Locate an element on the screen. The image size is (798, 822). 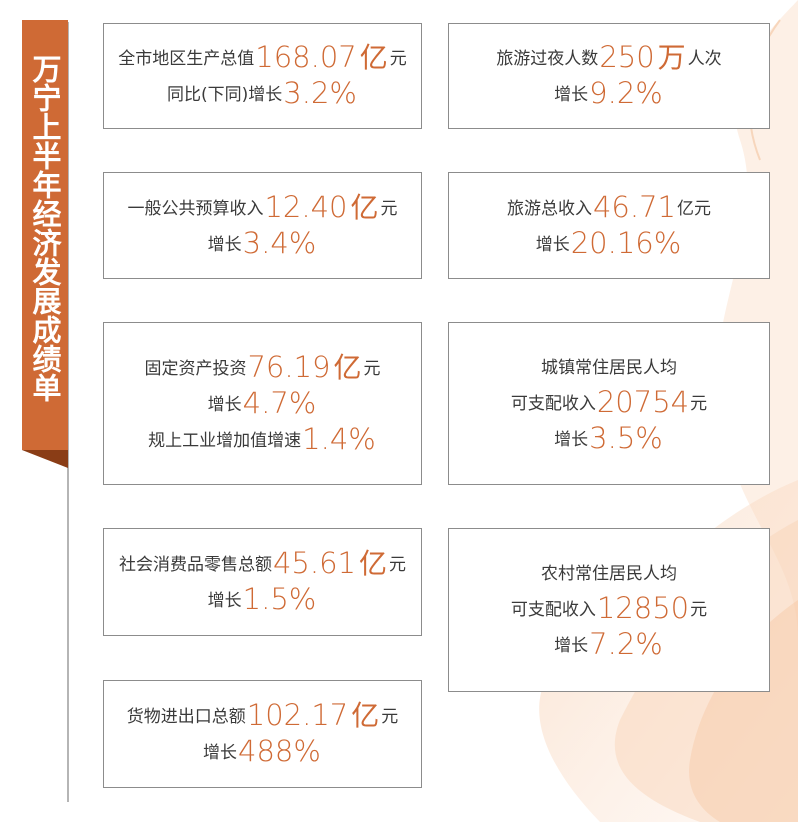
trade-unit-big: 亿 is located at coordinates (365, 715).